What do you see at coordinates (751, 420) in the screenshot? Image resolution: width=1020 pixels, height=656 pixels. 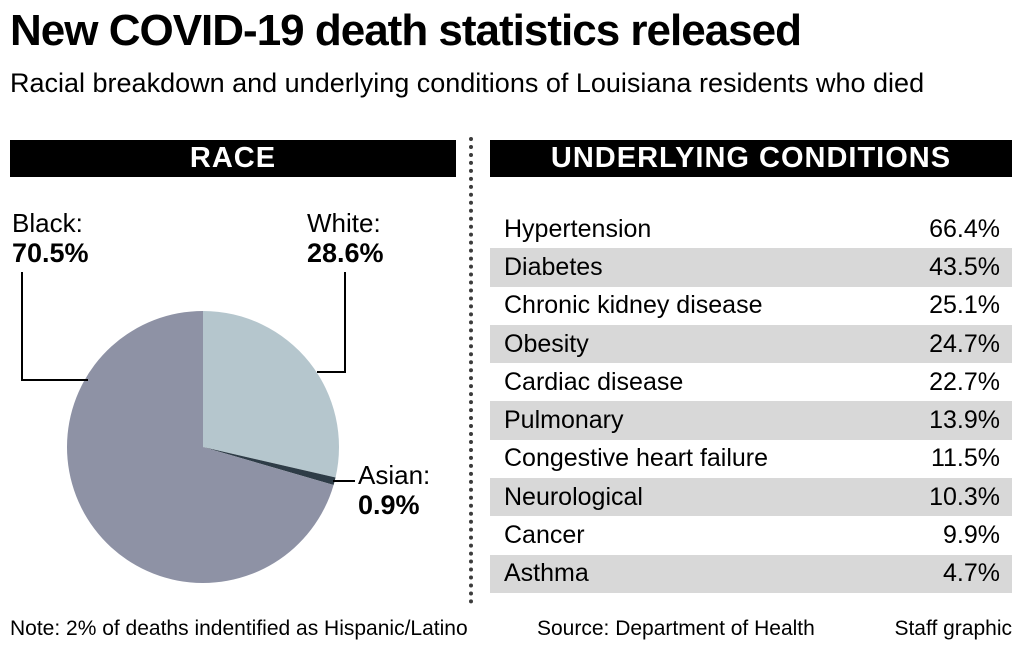 I see `table-row: Pulmonary 13.9%` at bounding box center [751, 420].